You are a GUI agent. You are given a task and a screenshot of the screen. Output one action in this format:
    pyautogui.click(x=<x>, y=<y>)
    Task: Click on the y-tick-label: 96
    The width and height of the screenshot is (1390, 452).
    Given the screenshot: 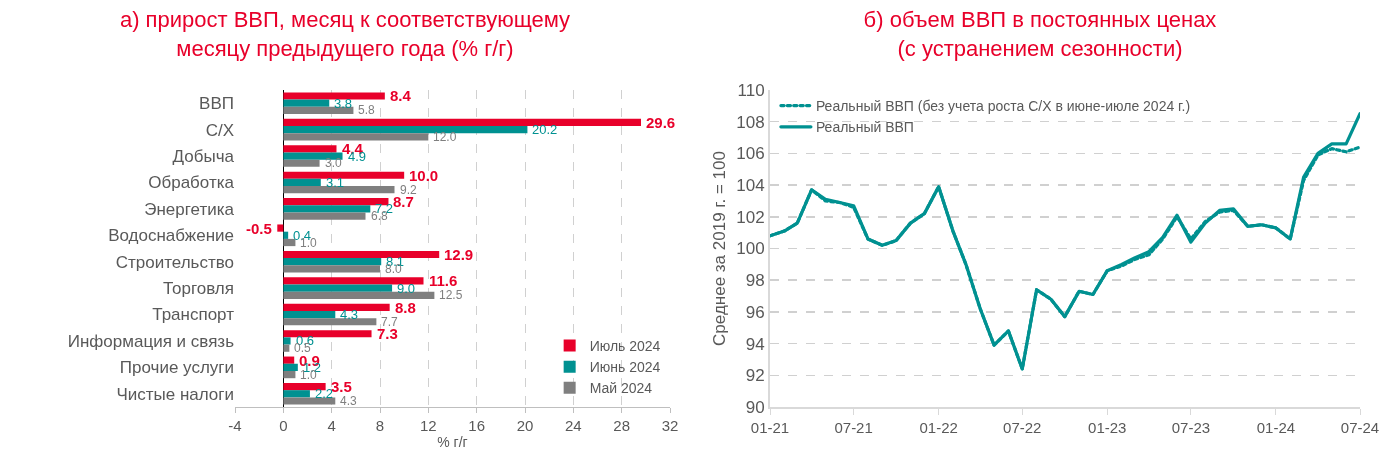 What is the action you would take?
    pyautogui.click(x=755, y=312)
    